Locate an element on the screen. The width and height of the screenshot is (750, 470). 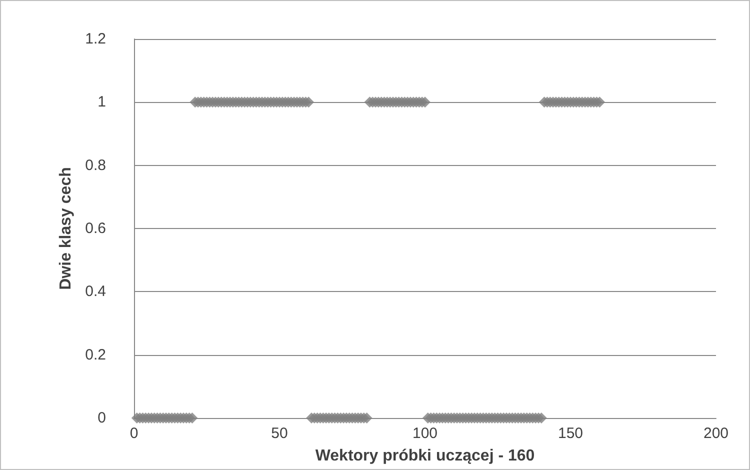
x-tick-label: 200 is located at coordinates (716, 433).